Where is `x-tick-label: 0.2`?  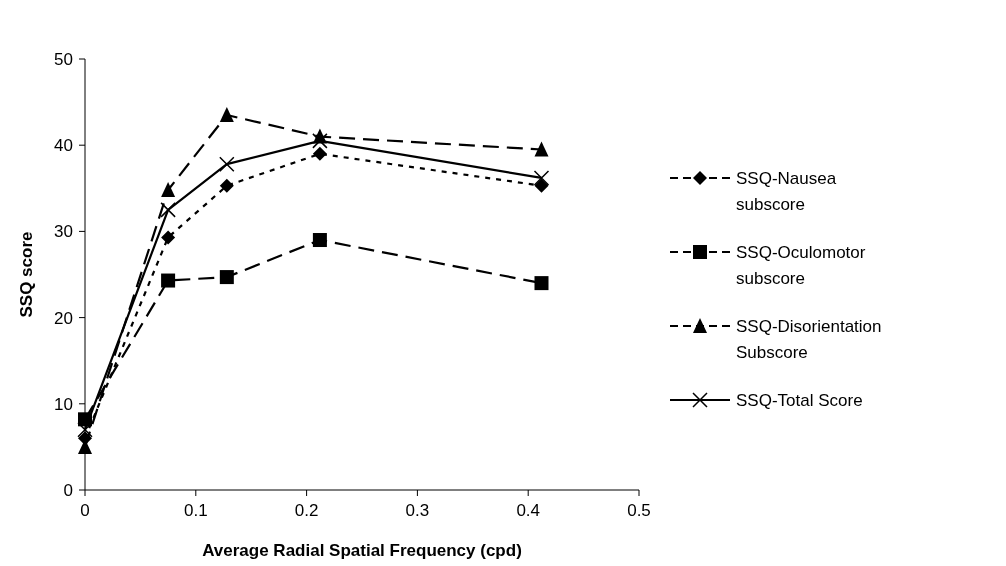
x-tick-label: 0.2 is located at coordinates (306, 510).